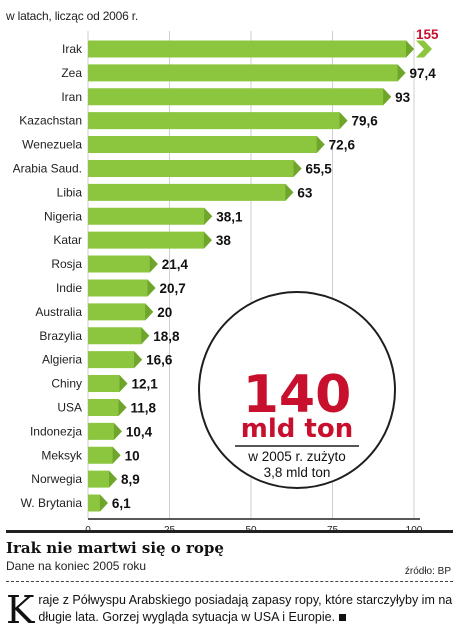 This screenshot has height=640, width=459. Describe the element at coordinates (414, 527) in the screenshot. I see `x-tick-label: 100` at that location.